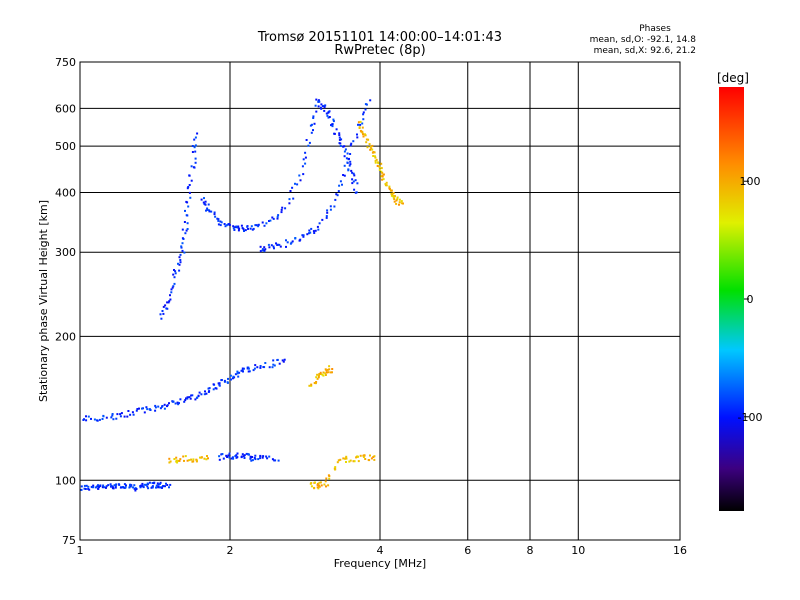  What do you see at coordinates (733, 78) in the screenshot?
I see `colorbar-label: [deg]` at bounding box center [733, 78].